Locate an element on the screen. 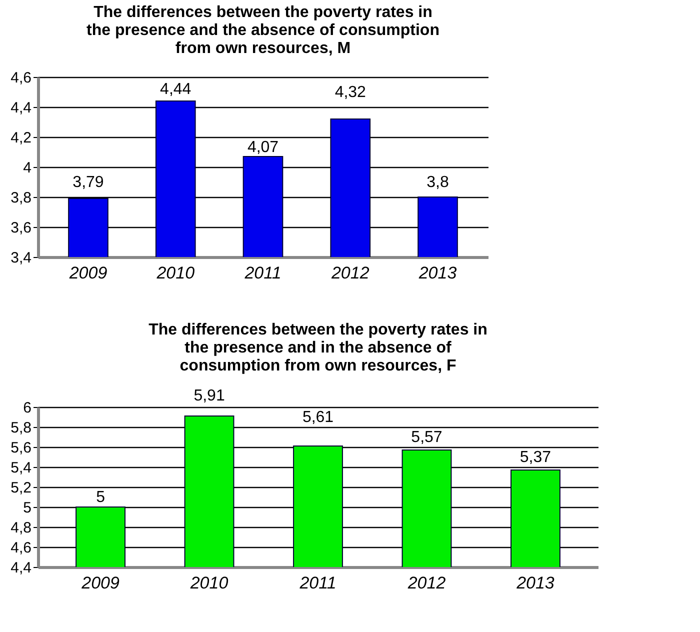  chart-title: The differences between the poverty rates in the presence and in the absence of consumption from own resources, F is located at coordinates (318, 348).